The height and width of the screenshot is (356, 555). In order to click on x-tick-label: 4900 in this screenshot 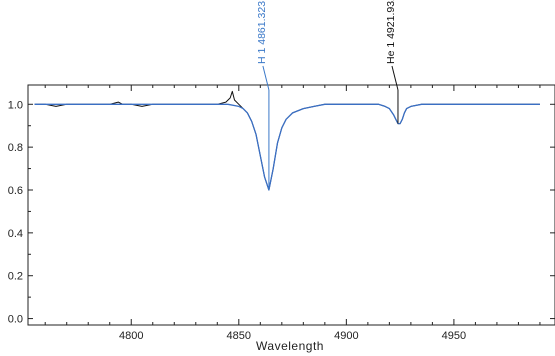, I will do `click(346, 336)`.